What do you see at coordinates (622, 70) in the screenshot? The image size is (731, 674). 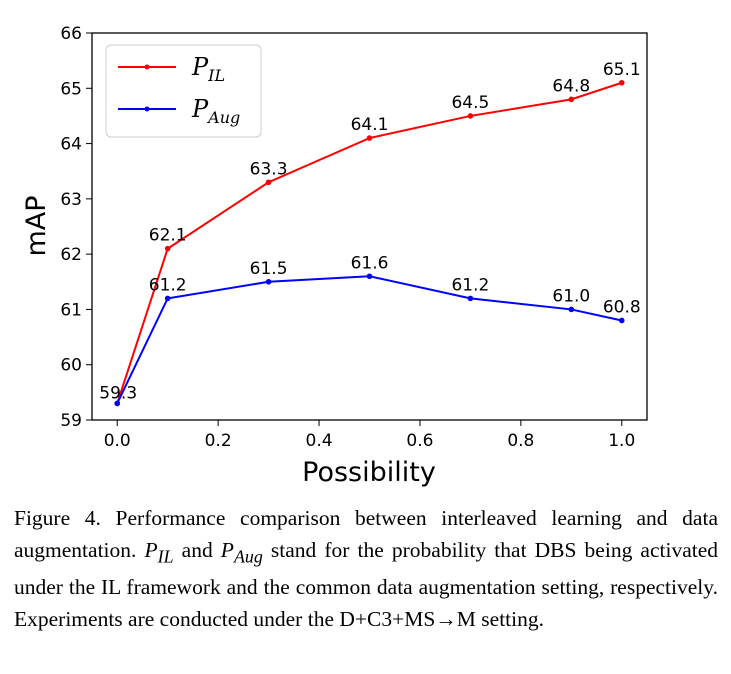 I see `data-label-p-il: 65.1` at bounding box center [622, 70].